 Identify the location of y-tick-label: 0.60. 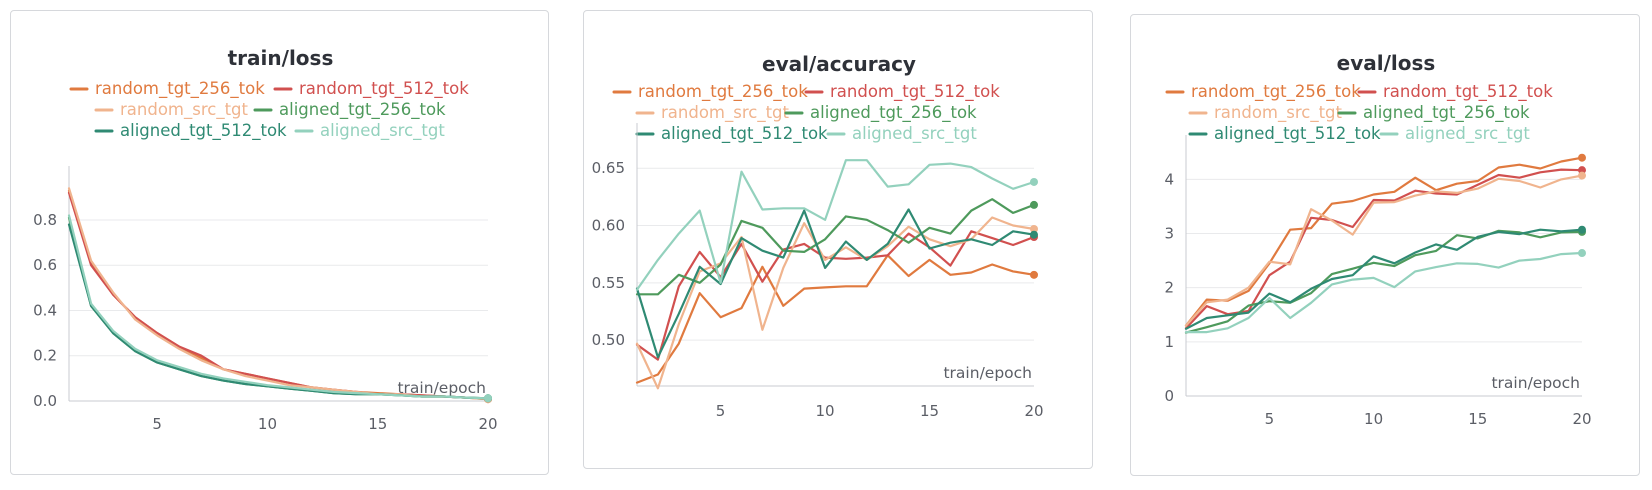
(608, 226).